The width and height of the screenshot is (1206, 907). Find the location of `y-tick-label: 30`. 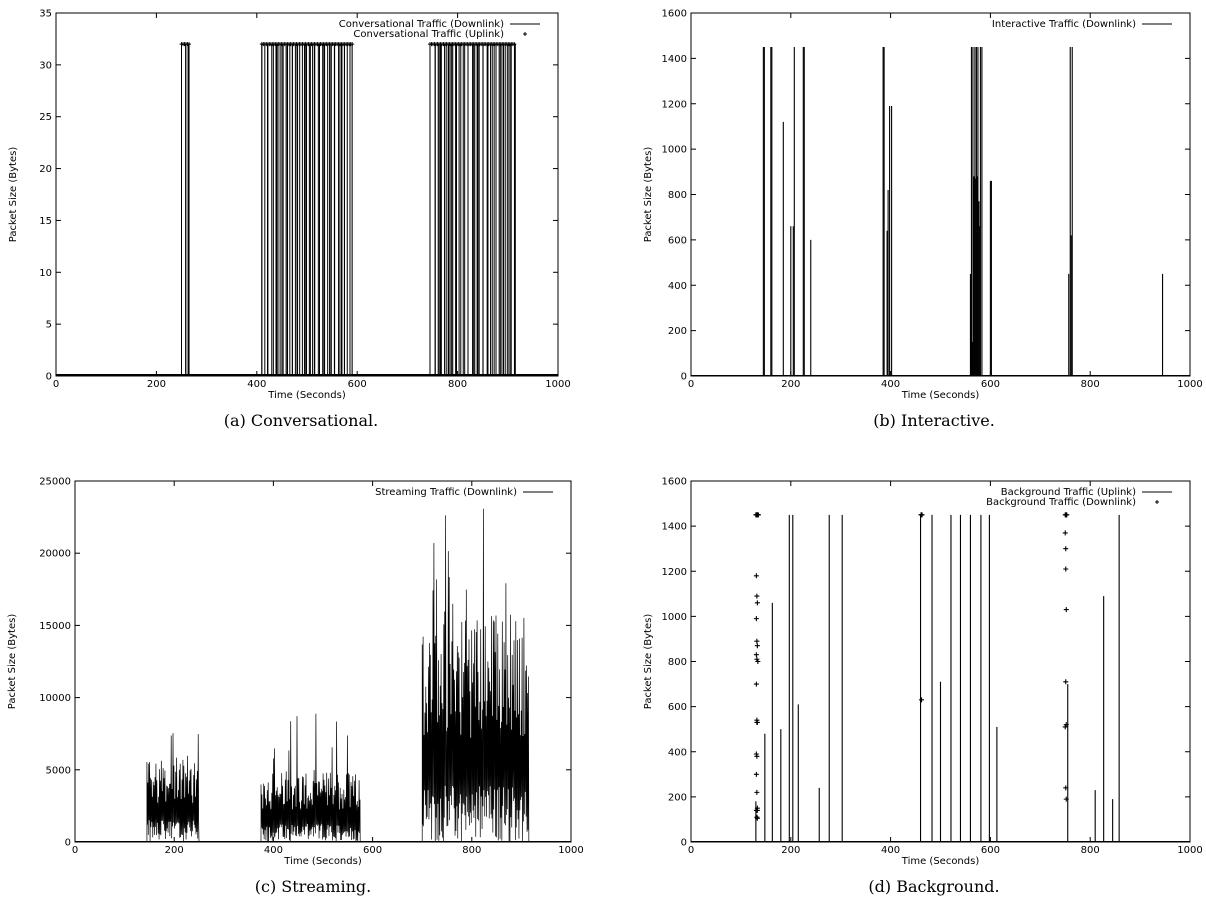

y-tick-label: 30 is located at coordinates (45, 65).